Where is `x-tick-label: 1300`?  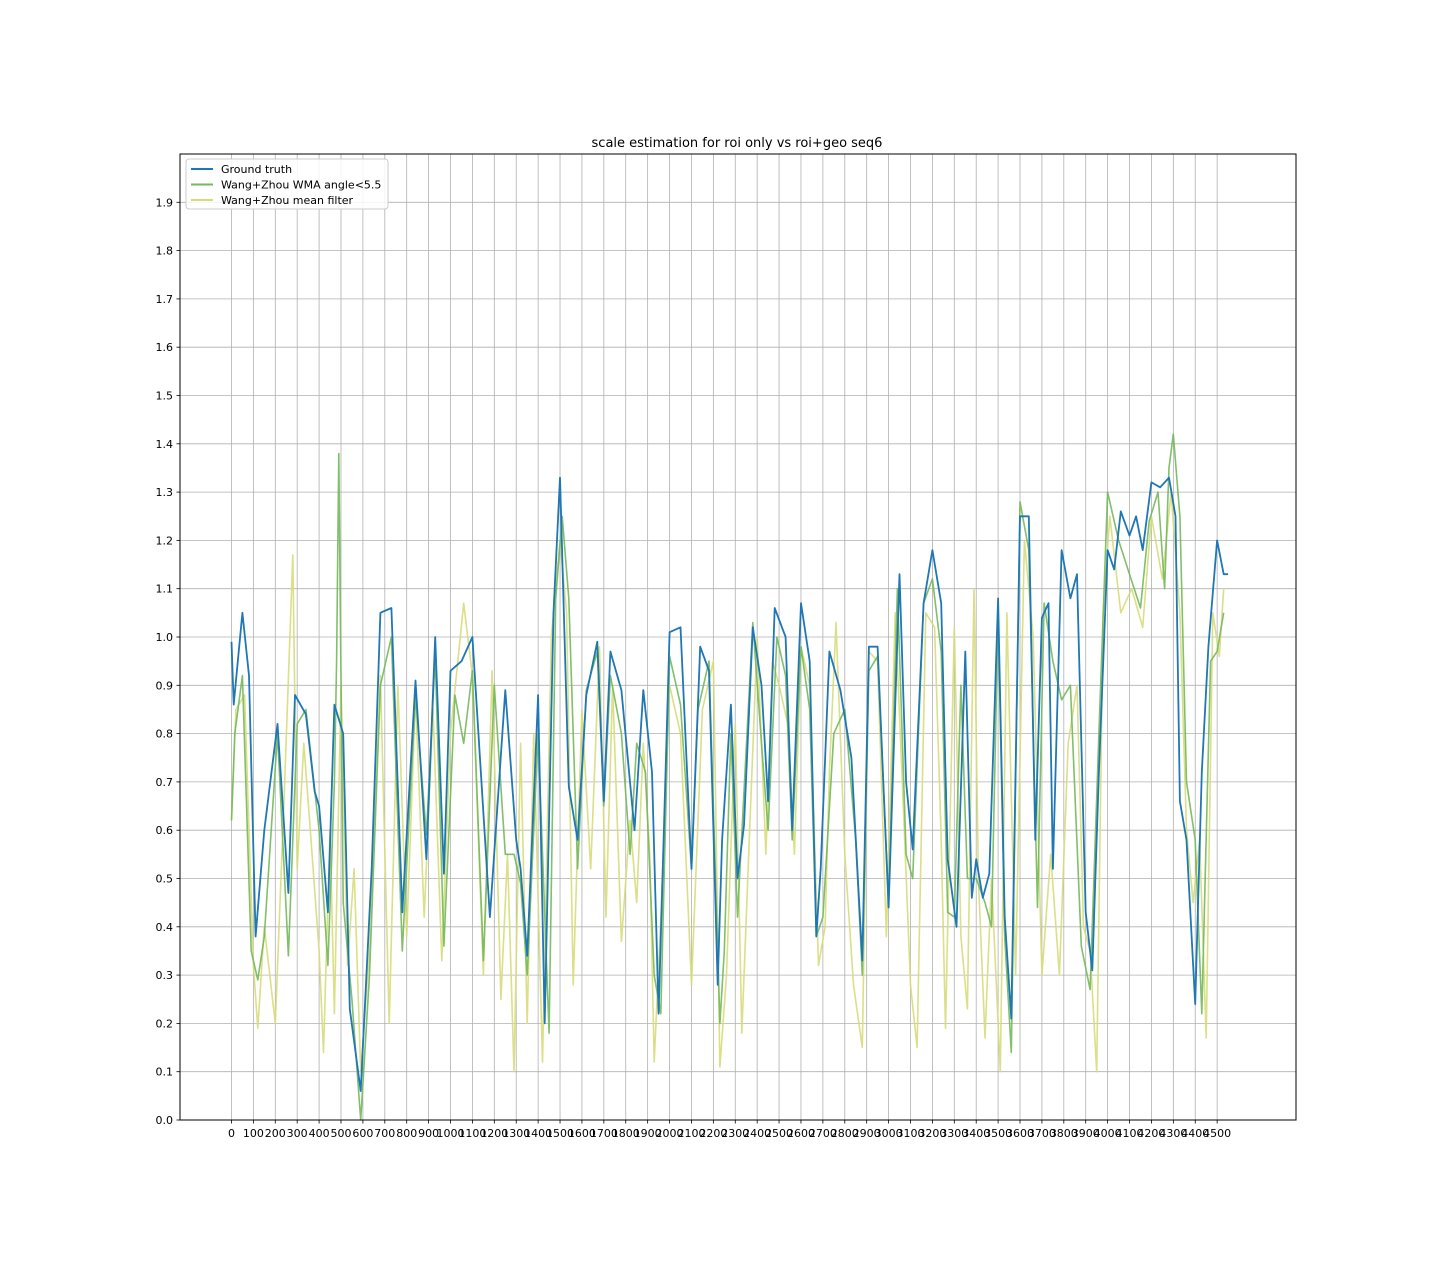 x-tick-label: 1300 is located at coordinates (516, 1133).